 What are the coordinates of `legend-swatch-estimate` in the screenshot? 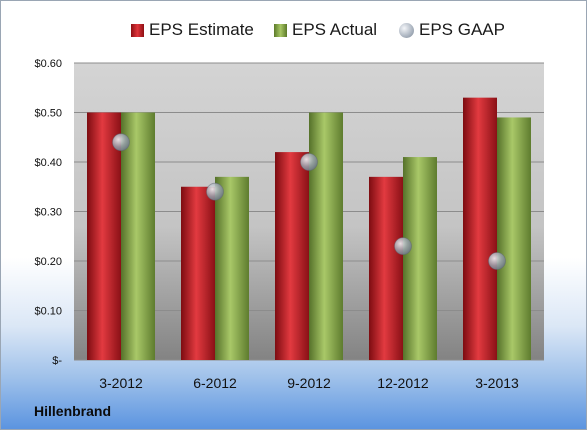 It's located at (137, 30).